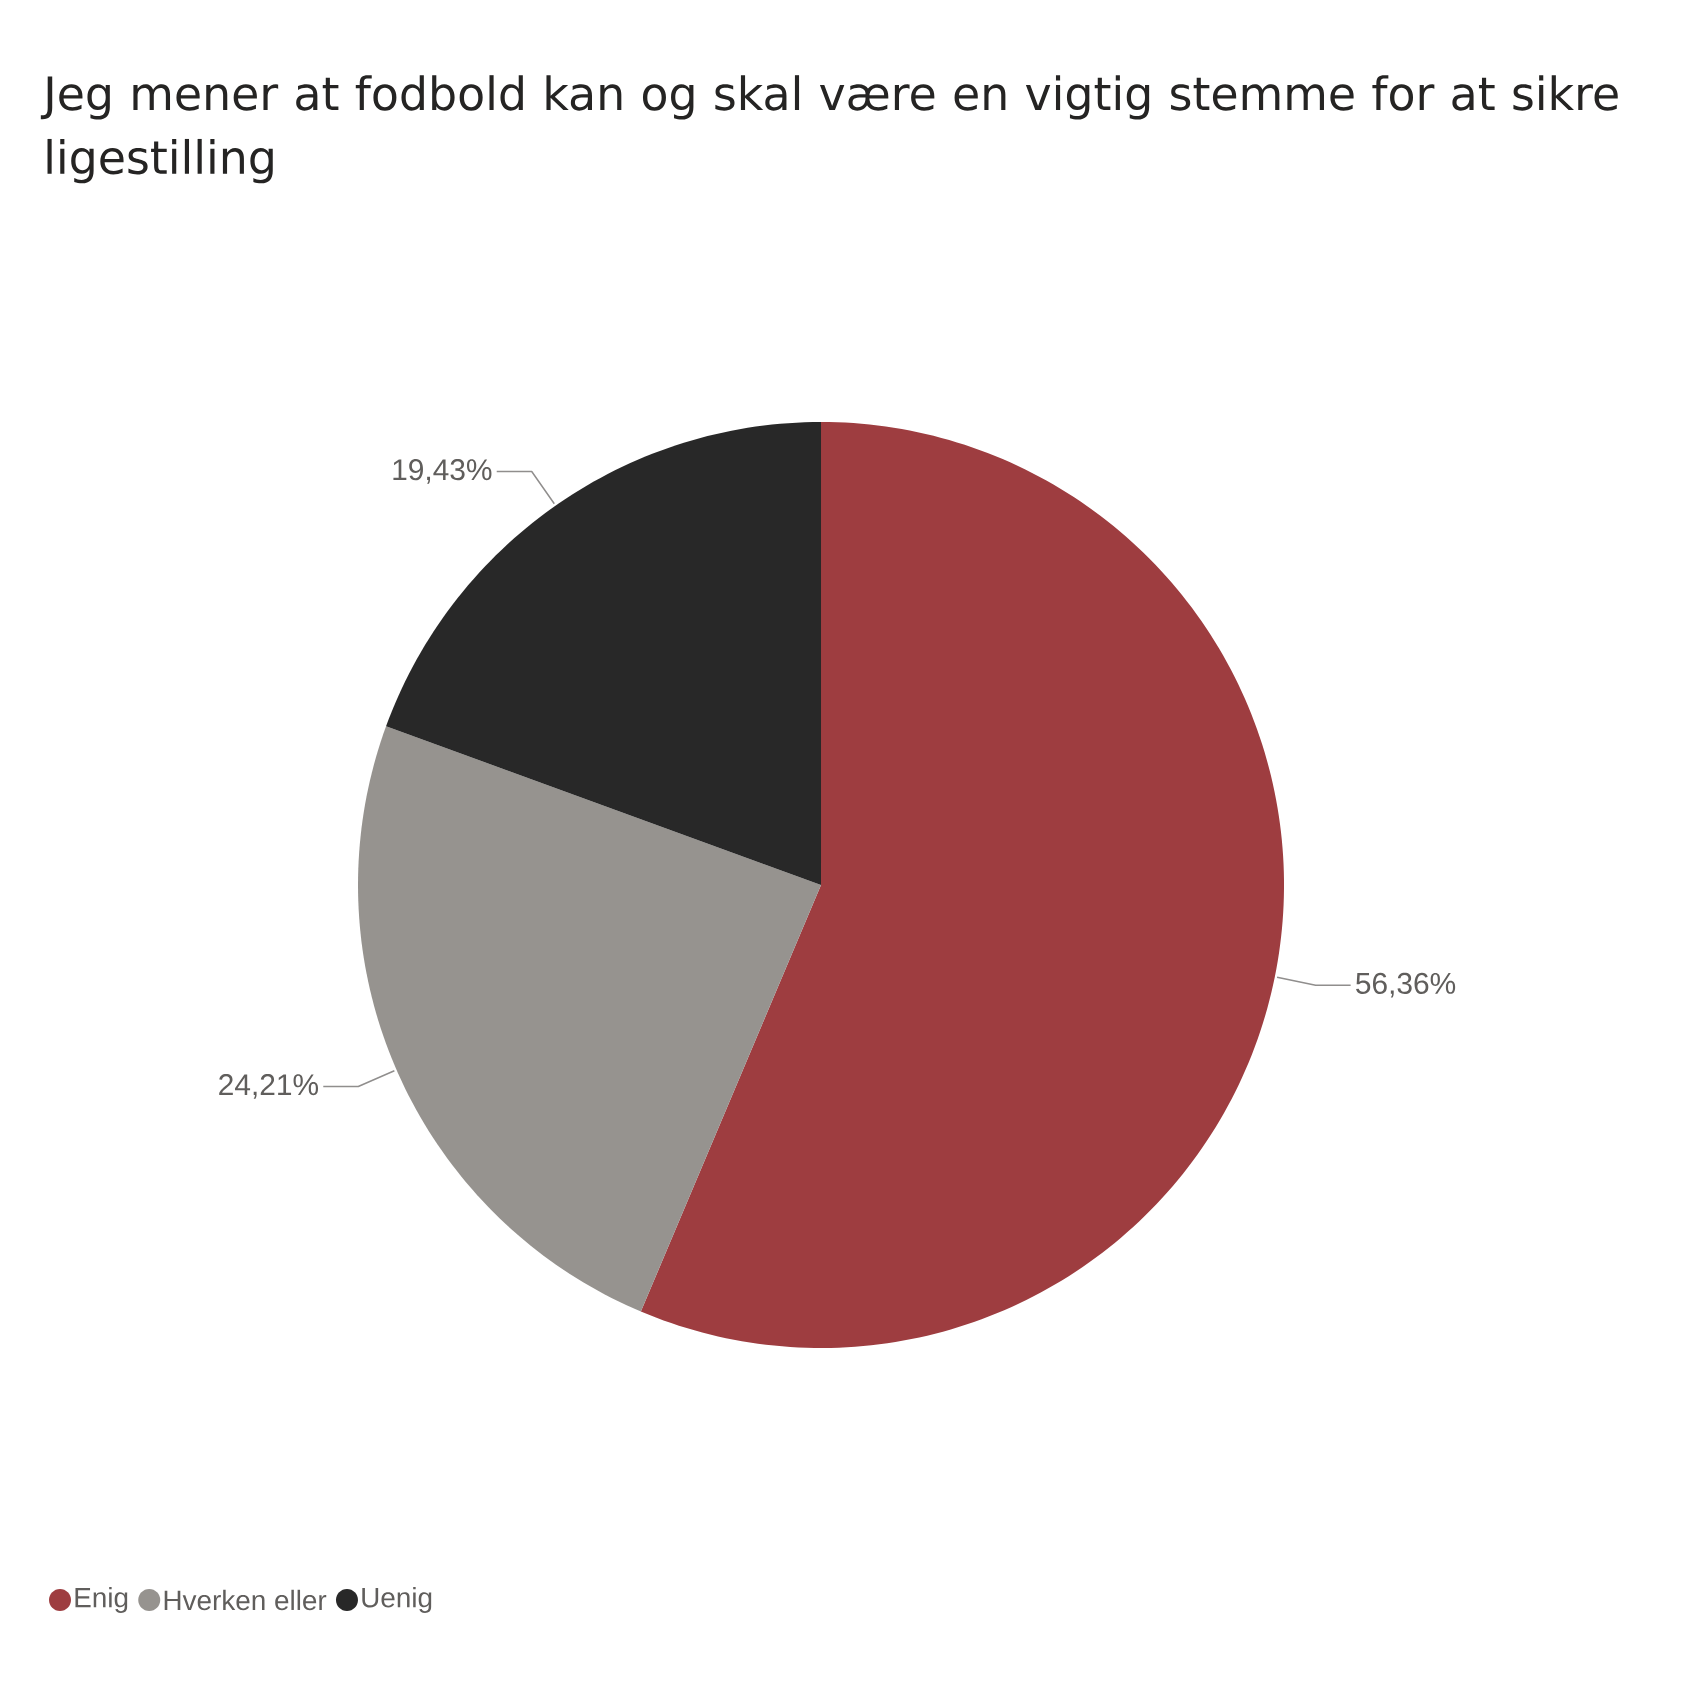  I want to click on legend-label: Enig, so click(101, 1600).